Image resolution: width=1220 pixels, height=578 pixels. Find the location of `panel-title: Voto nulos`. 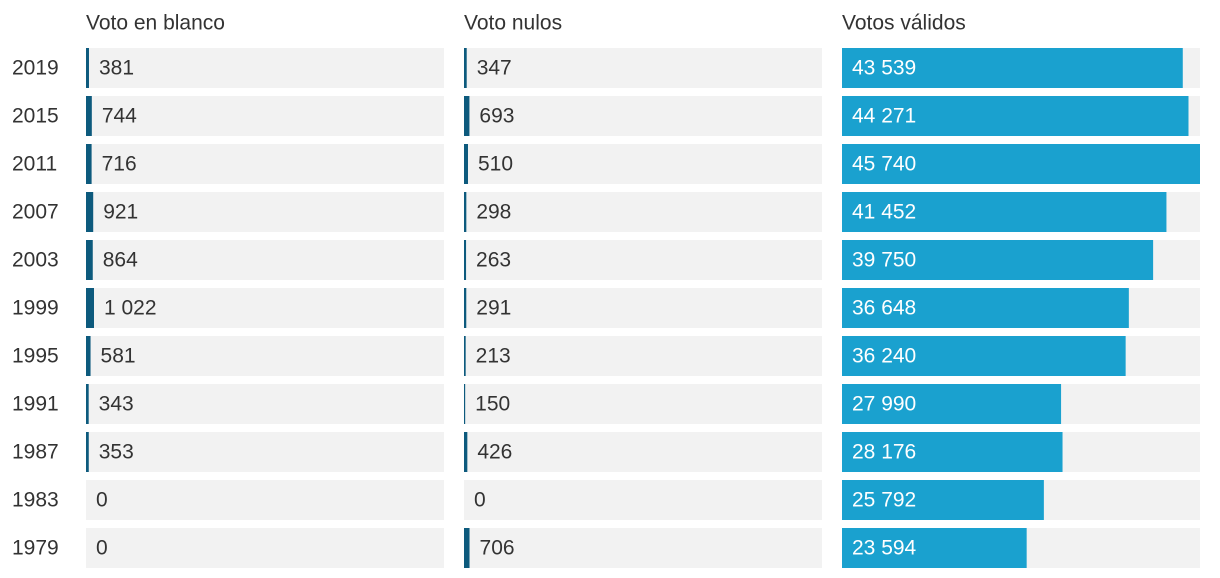

panel-title: Voto nulos is located at coordinates (513, 23).